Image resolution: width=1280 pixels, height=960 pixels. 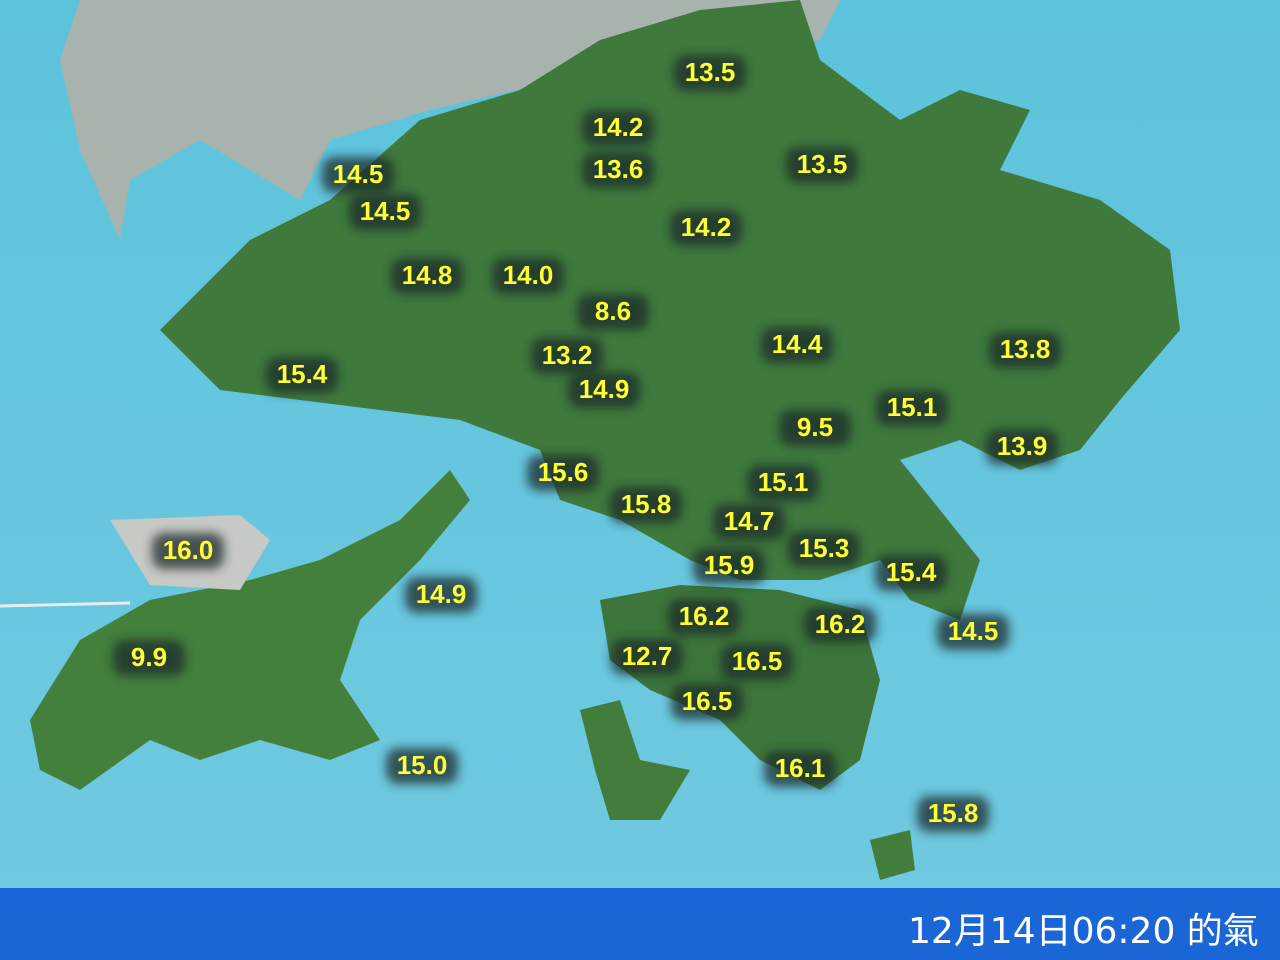 I want to click on bridge, so click(x=65, y=604).